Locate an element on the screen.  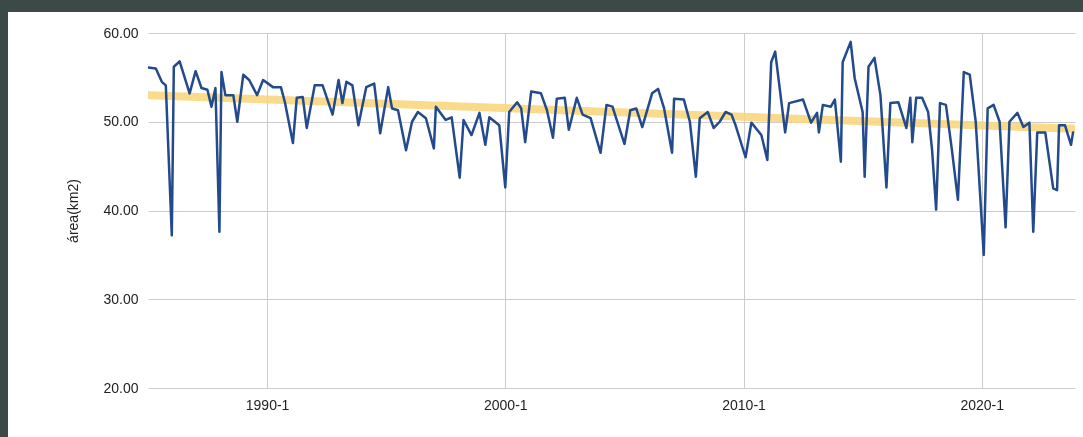
x-tick-label: 1990-1 is located at coordinates (267, 404).